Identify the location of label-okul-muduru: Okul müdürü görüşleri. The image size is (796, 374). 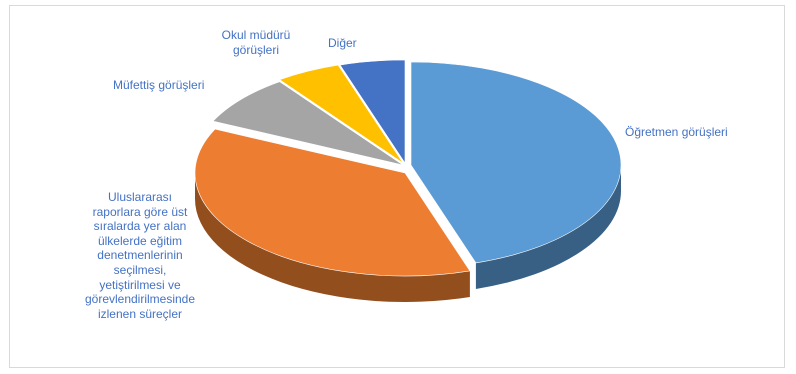
(256, 42).